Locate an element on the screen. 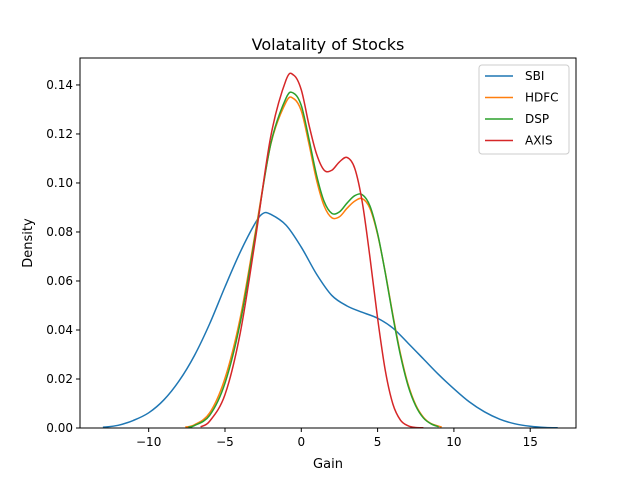 The width and height of the screenshot is (640, 480). legend-label-hdfc: HDFC is located at coordinates (542, 98).